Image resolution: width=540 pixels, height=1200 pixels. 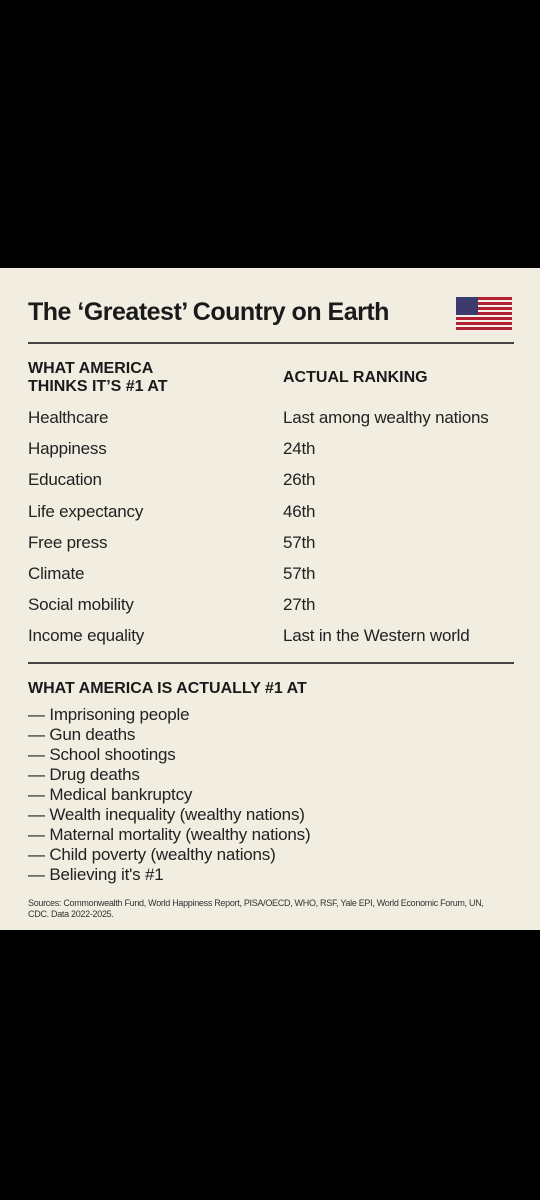 What do you see at coordinates (299, 511) in the screenshot?
I see `ranking-cell: 46th` at bounding box center [299, 511].